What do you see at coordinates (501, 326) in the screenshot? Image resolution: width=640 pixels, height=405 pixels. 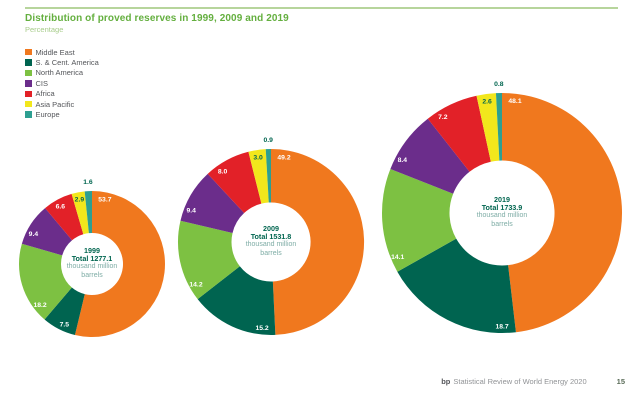 I see `slice-value-label: 18.7` at bounding box center [501, 326].